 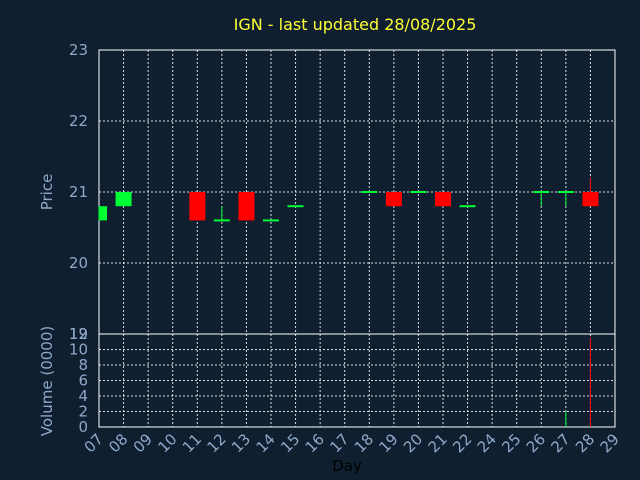 What do you see at coordinates (83, 396) in the screenshot?
I see `volume-y-tick-label: 4` at bounding box center [83, 396].